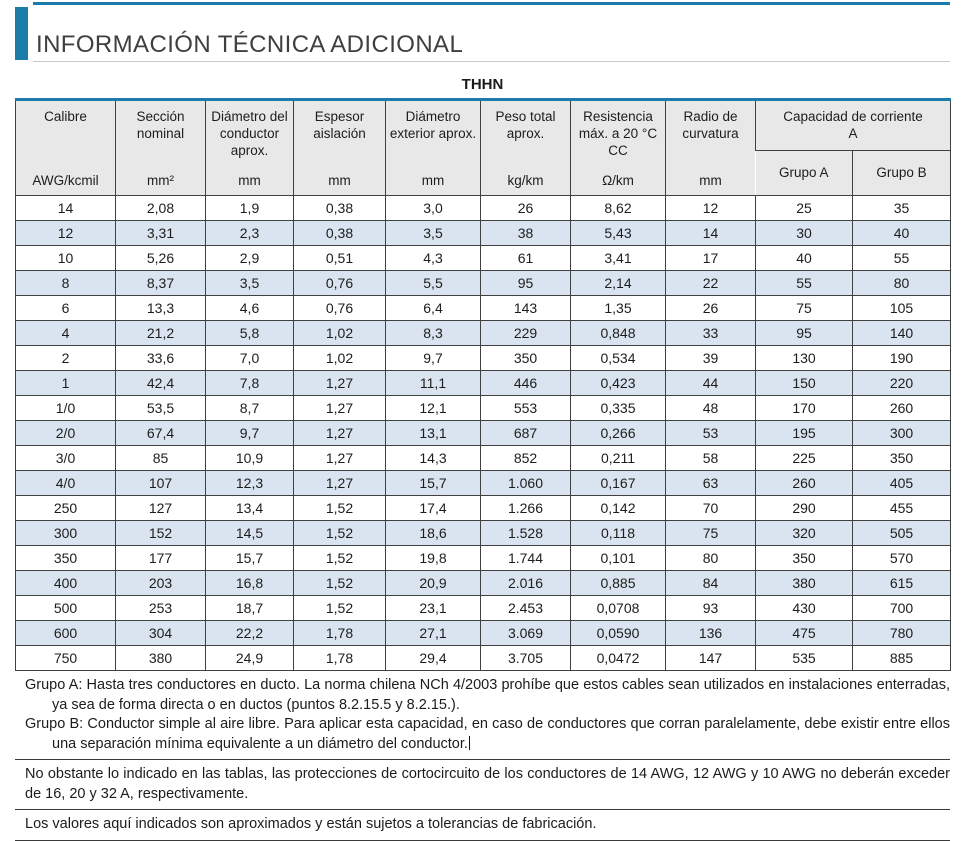 Image resolution: width=965 pixels, height=841 pixels. Describe the element at coordinates (710, 633) in the screenshot. I see `table-cell: 136` at that location.